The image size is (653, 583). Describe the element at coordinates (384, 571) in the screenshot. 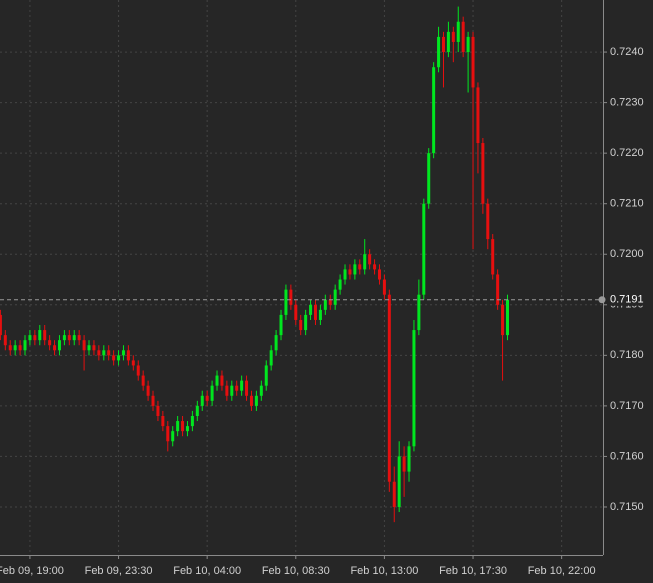

I see `x-tick-label: Feb 10, 13:00` at that location.